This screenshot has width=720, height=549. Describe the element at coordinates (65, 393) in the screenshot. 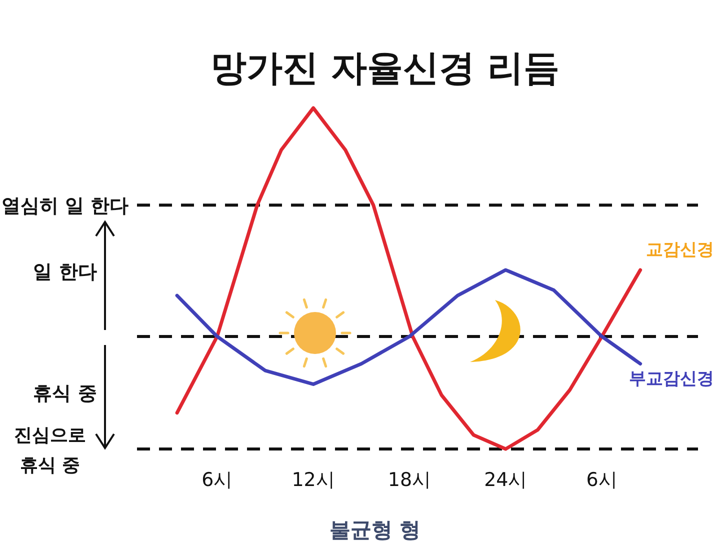

I see `text: 휴식 중` at that location.